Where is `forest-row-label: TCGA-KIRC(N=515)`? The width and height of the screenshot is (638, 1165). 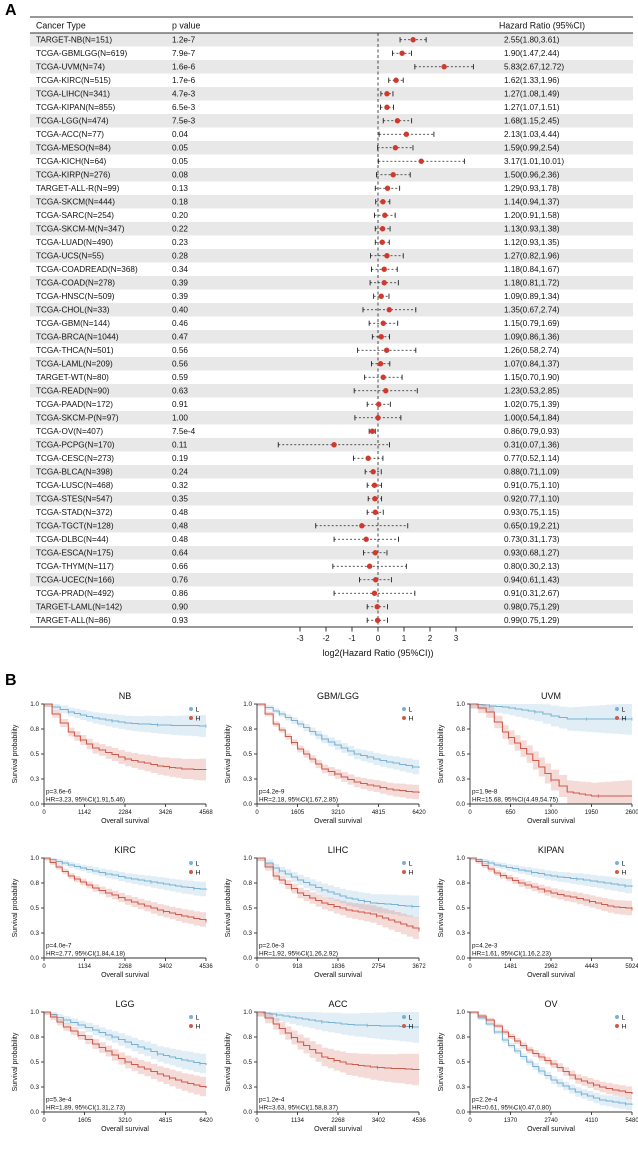
forest-row-label: TCGA-KIRC(N=515) is located at coordinates (73, 80).